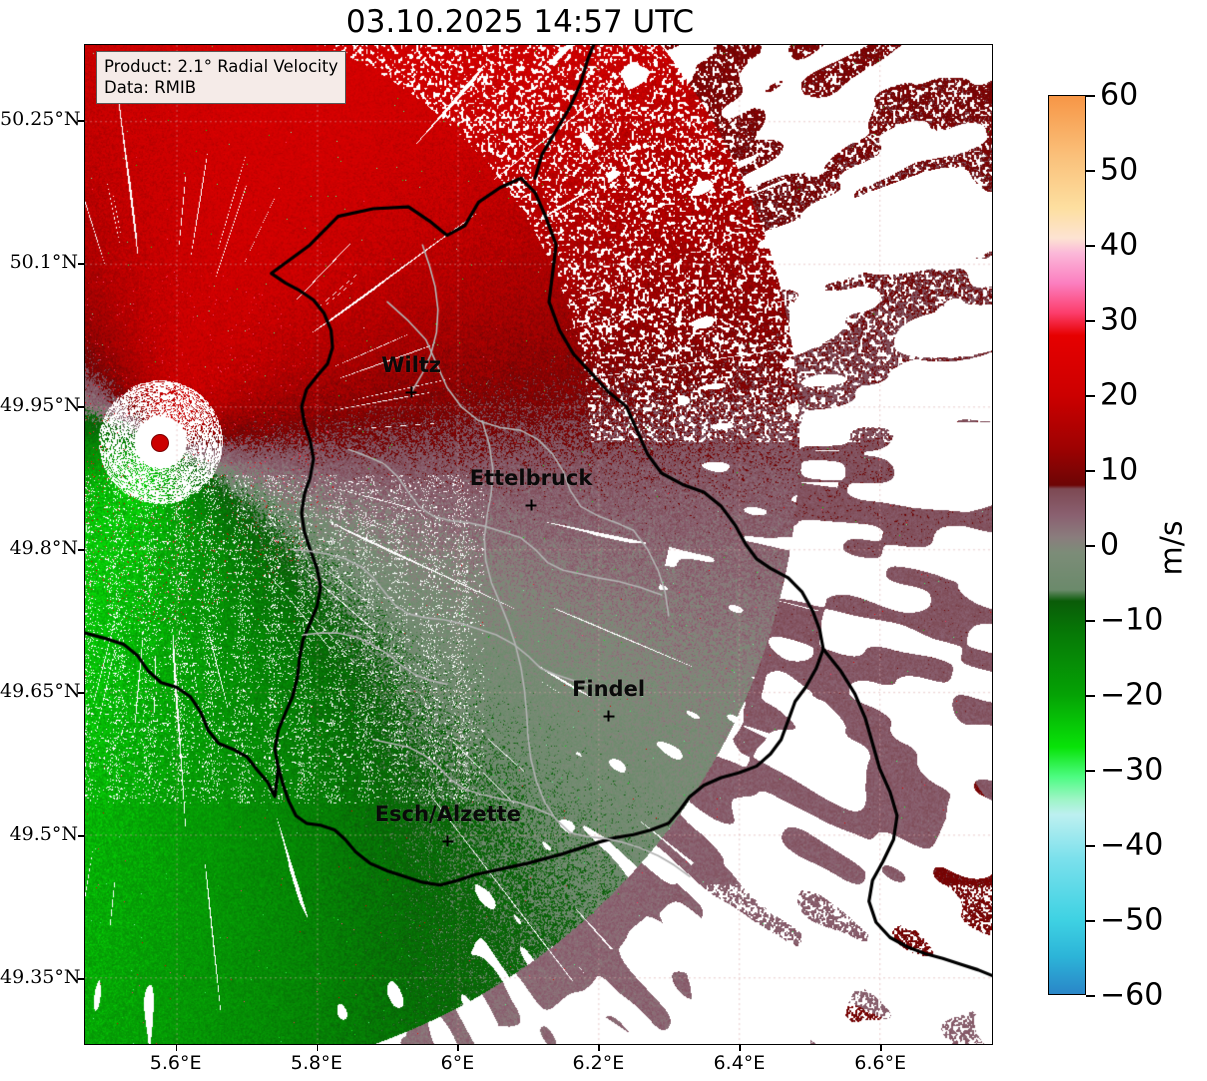 This screenshot has width=1207, height=1081. Describe the element at coordinates (40, 405) in the screenshot. I see `latitude-tick-label: 49.95°N` at that location.